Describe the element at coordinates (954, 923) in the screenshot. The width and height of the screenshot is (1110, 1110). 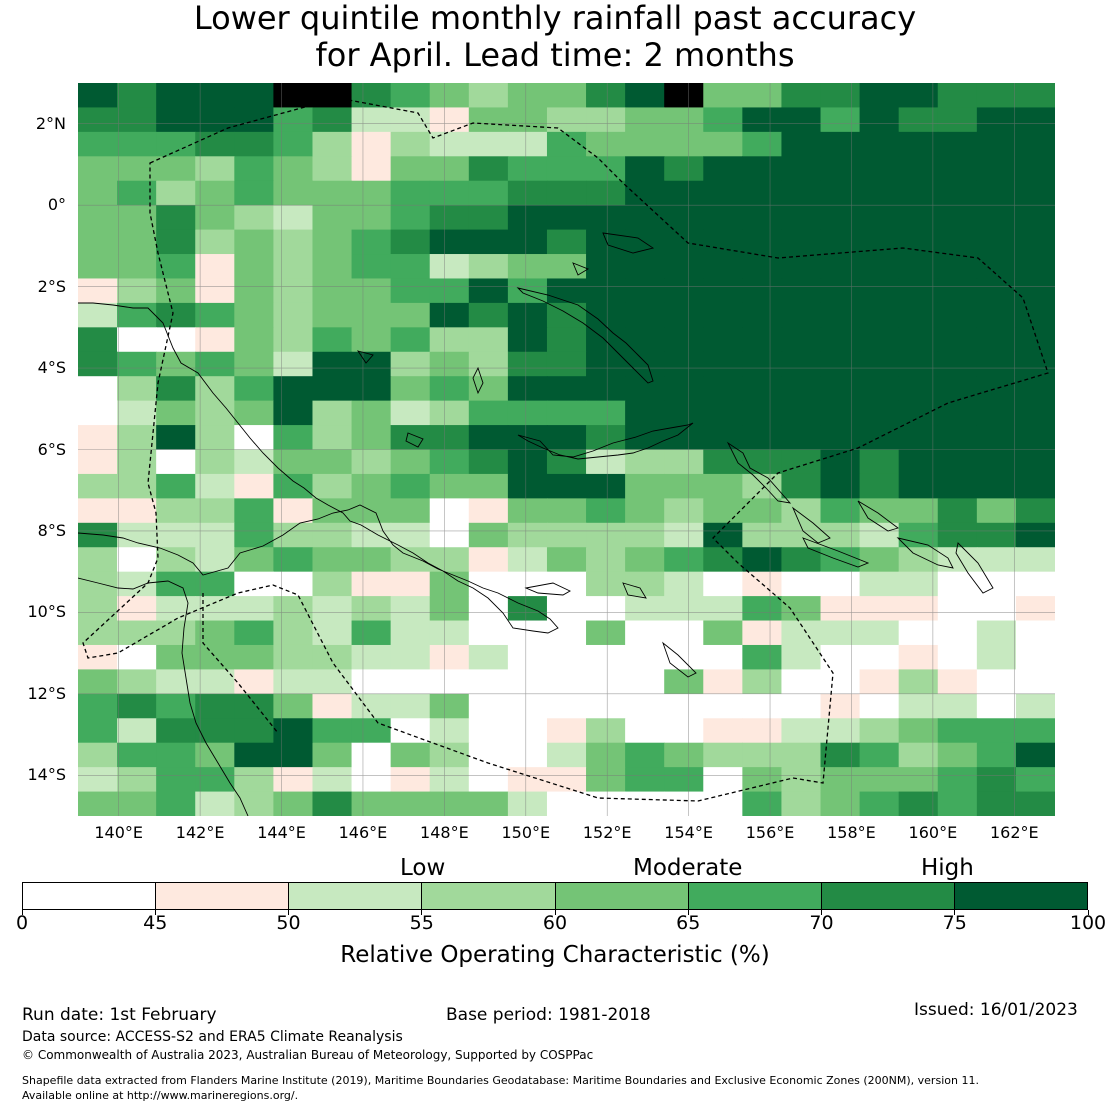
I see `colorbar-tick-label: 75` at that location.